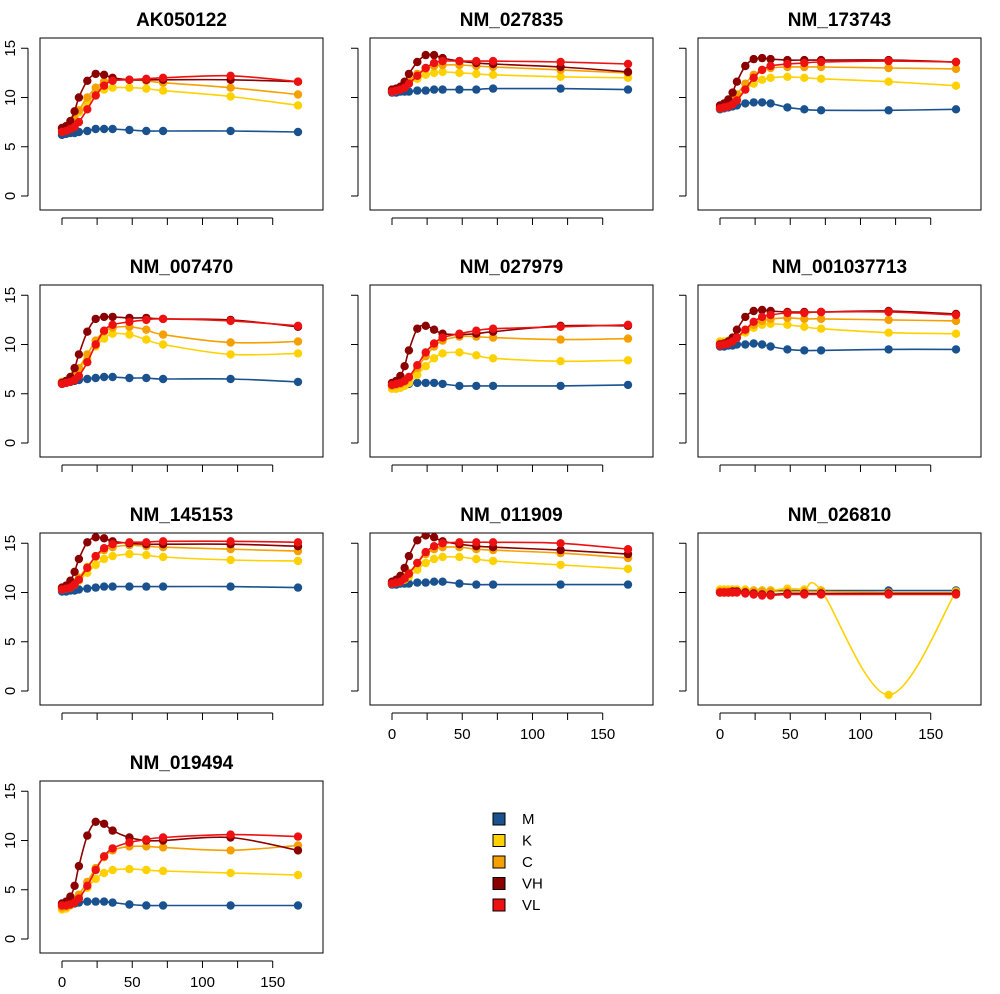  I want to click on y-tick-label: 15, so click(10, 791).